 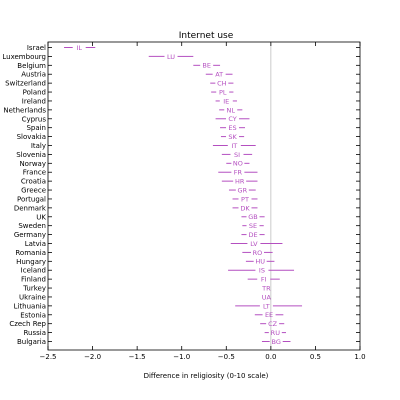 What do you see at coordinates (238, 164) in the screenshot?
I see `country-code-marker: NO` at bounding box center [238, 164].